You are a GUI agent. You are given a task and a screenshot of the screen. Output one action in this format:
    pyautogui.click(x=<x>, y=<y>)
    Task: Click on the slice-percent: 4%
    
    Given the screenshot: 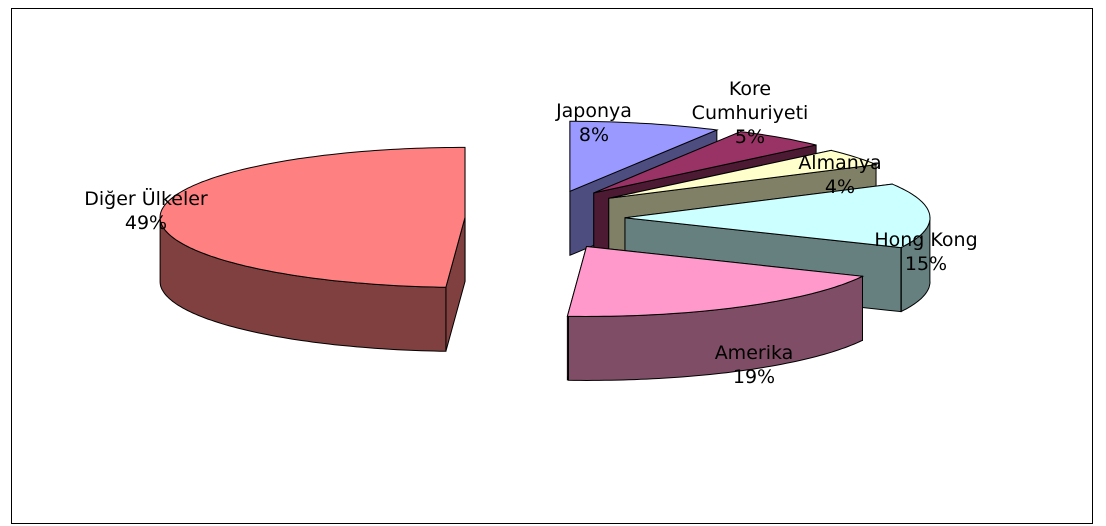 What is the action you would take?
    pyautogui.click(x=840, y=187)
    